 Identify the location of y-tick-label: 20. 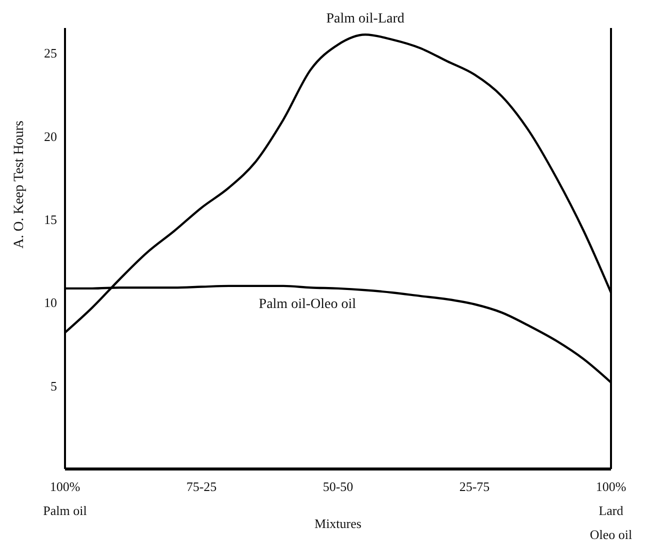
(50, 136).